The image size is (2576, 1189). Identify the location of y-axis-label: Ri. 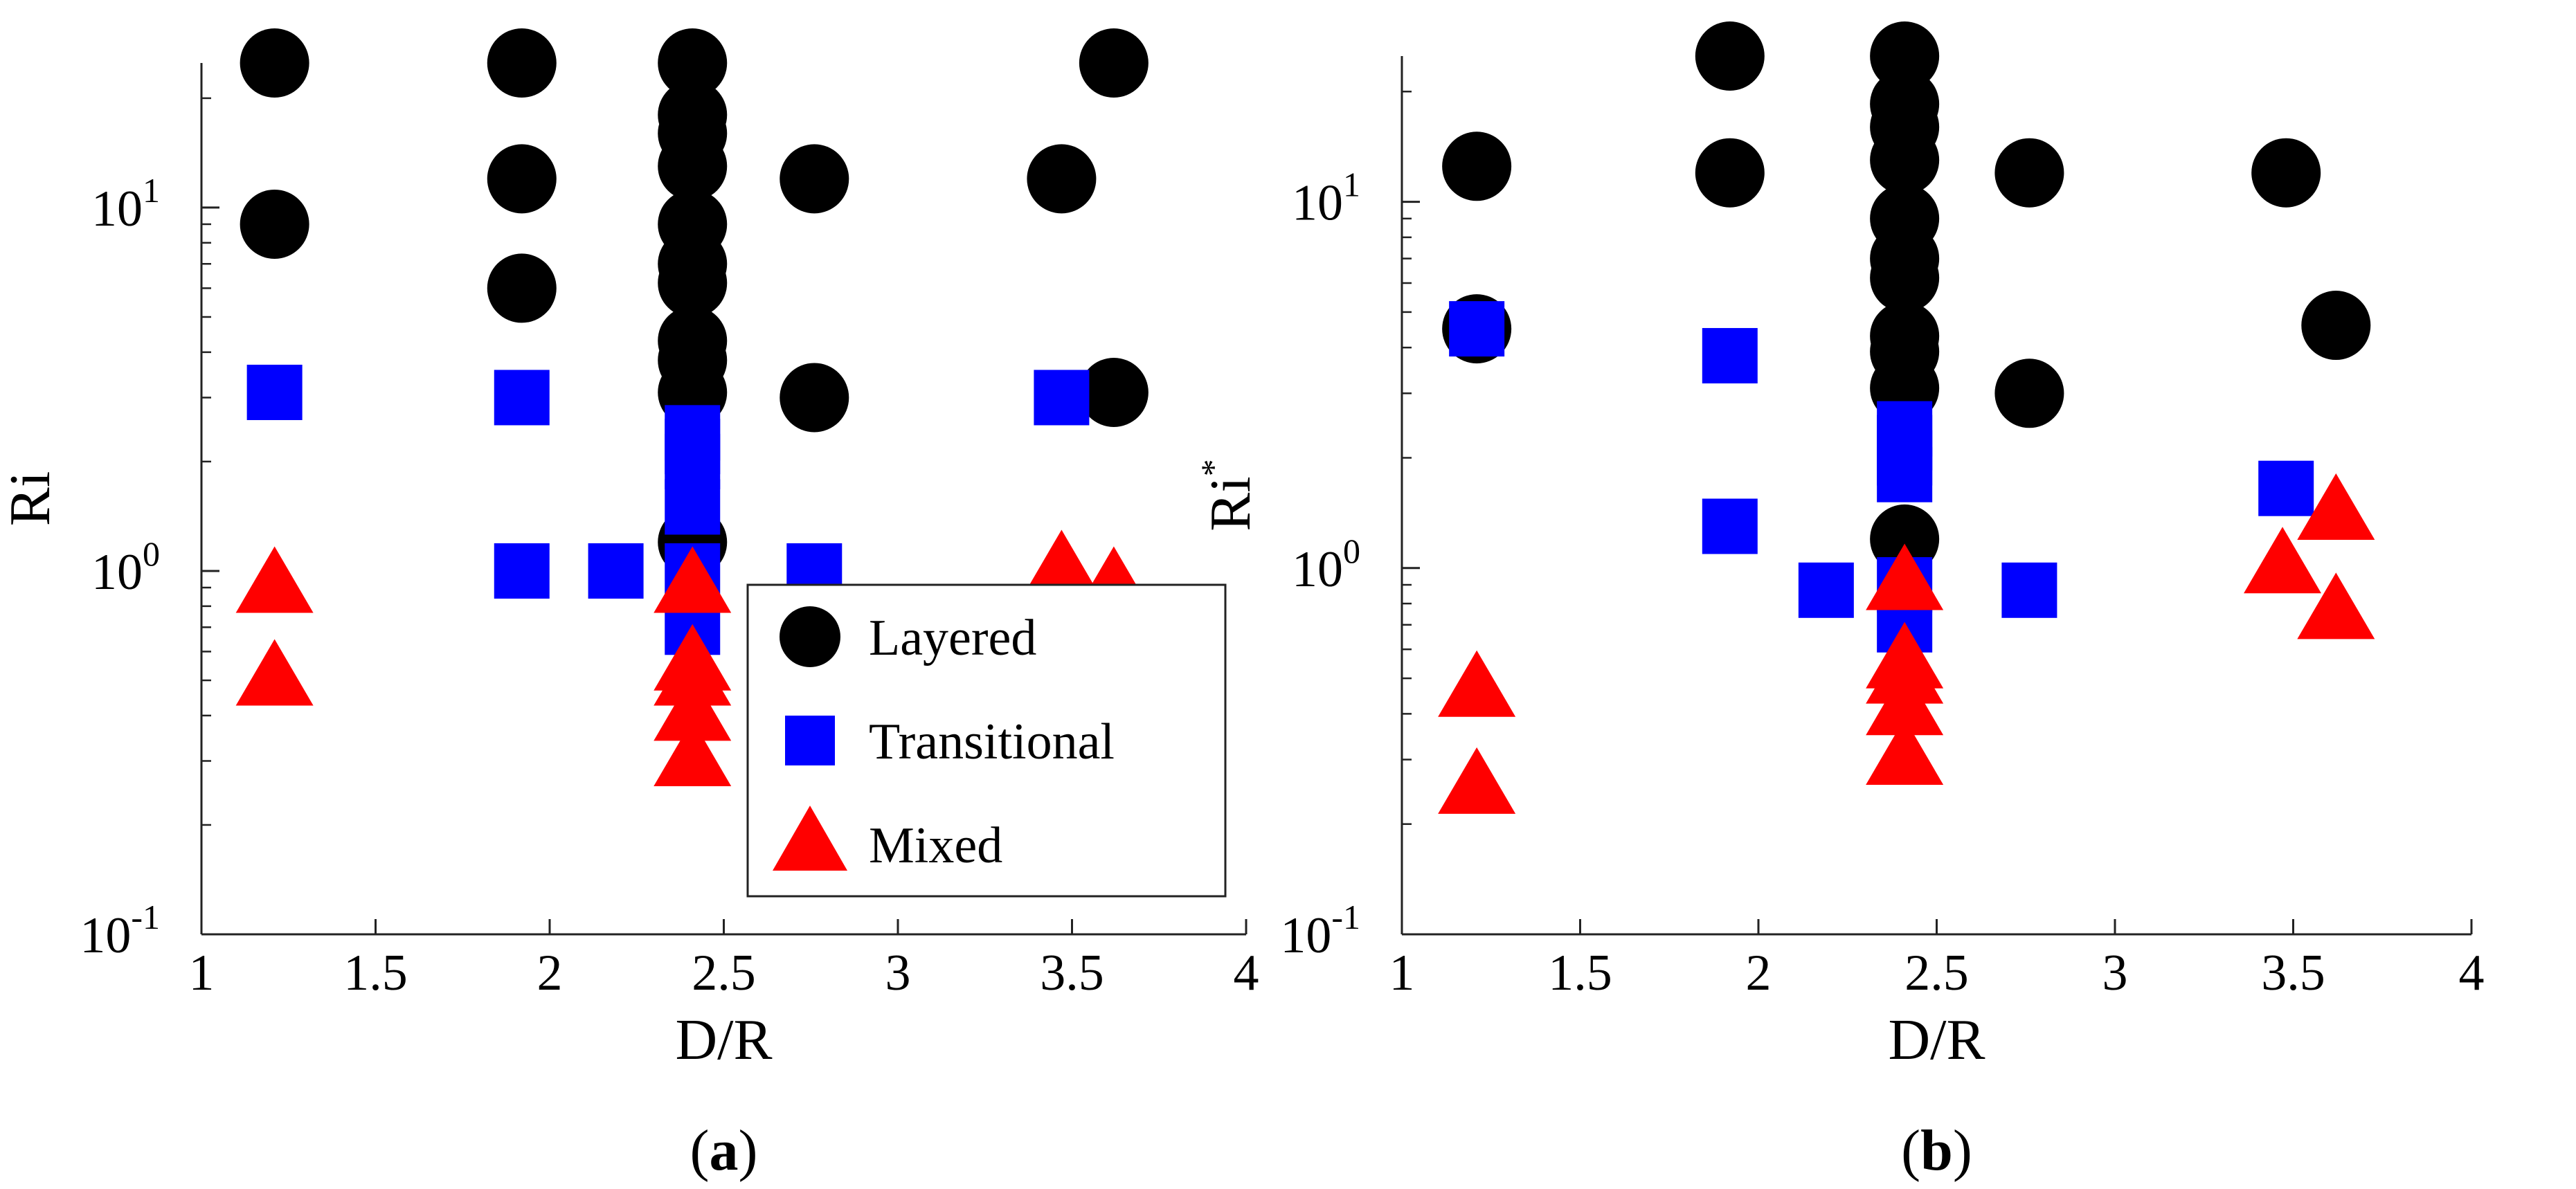
(31, 498).